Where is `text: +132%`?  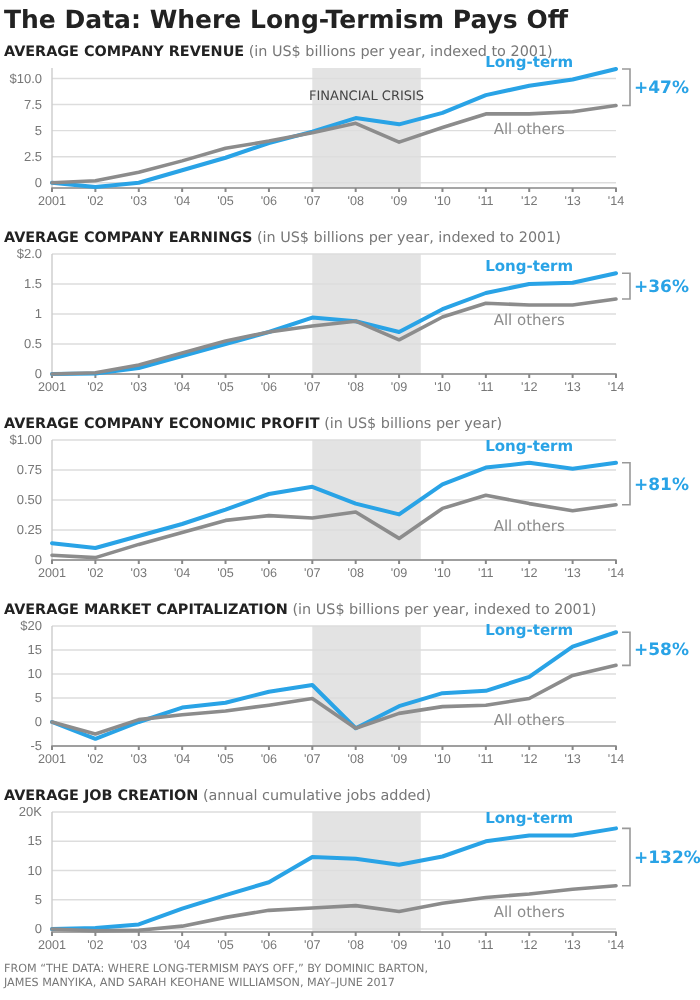 text: +132% is located at coordinates (667, 859).